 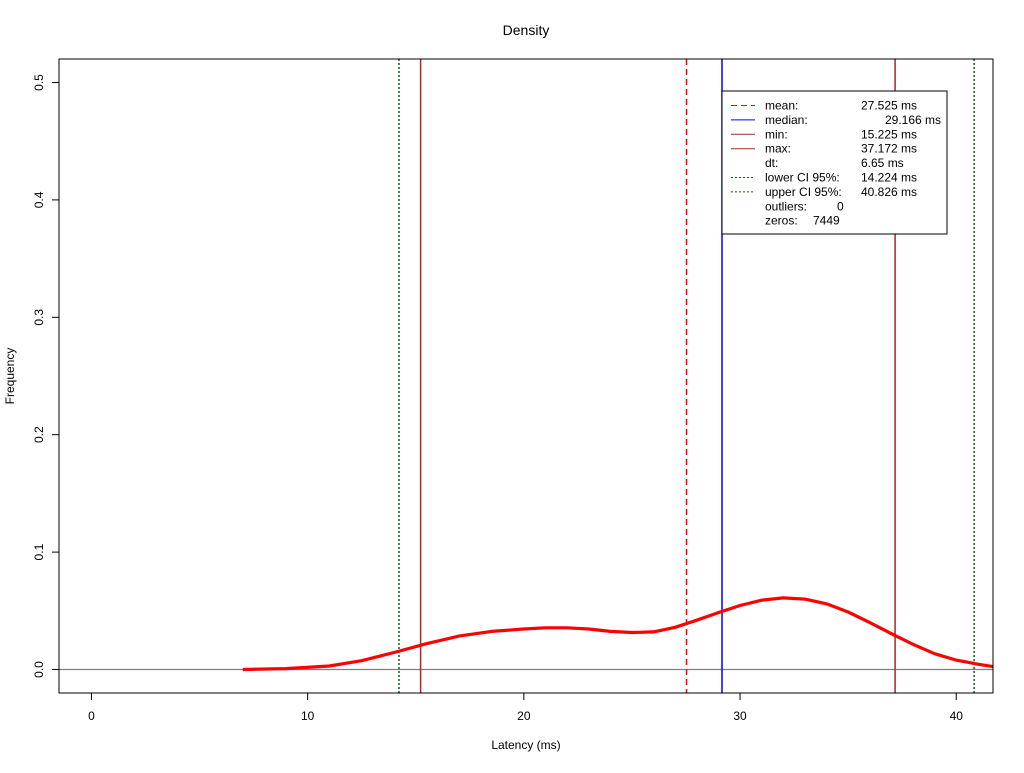 What do you see at coordinates (46, 376) in the screenshot?
I see `y-axis: 0.0 0.1 0.2 0.3 0.4 0.5` at bounding box center [46, 376].